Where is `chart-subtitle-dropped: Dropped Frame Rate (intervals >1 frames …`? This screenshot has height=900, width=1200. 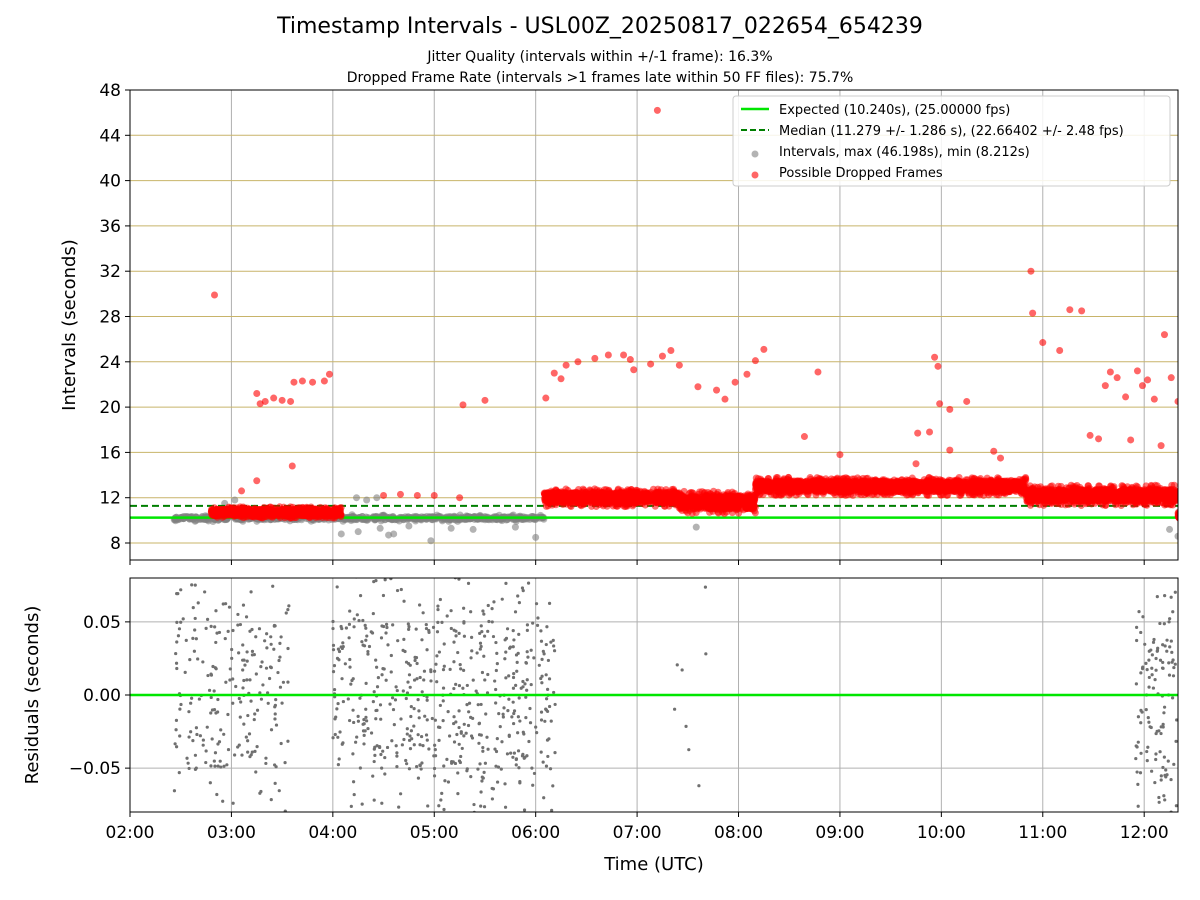 chart-subtitle-dropped: Dropped Frame Rate (intervals >1 frames … is located at coordinates (600, 78).